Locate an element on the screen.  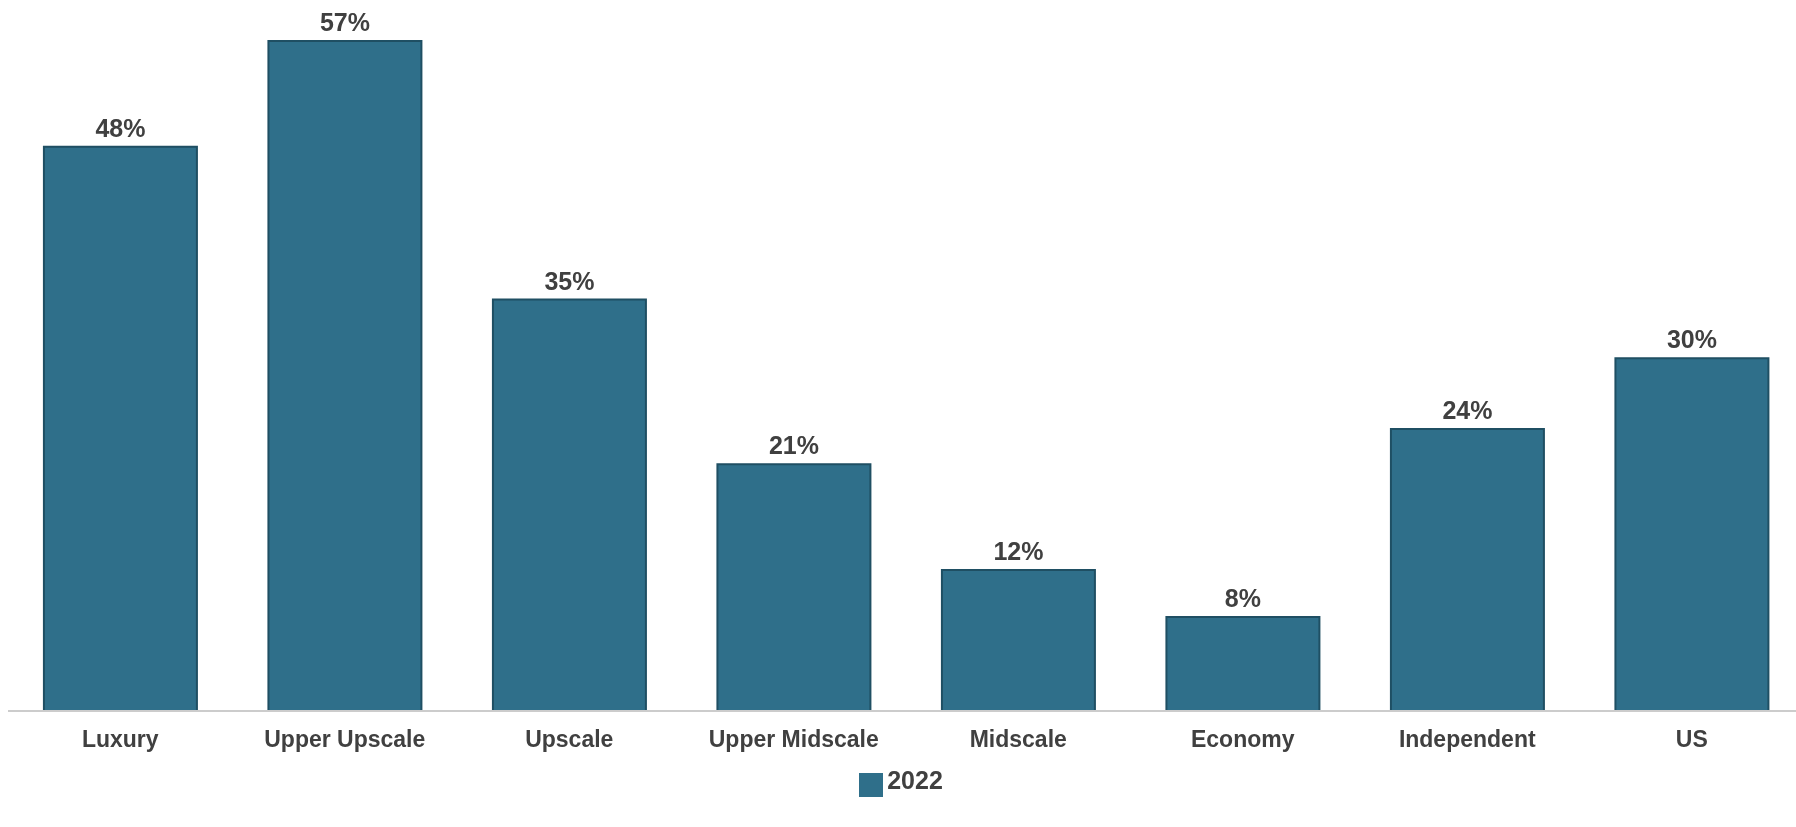
data-label: 21% is located at coordinates (793, 445).